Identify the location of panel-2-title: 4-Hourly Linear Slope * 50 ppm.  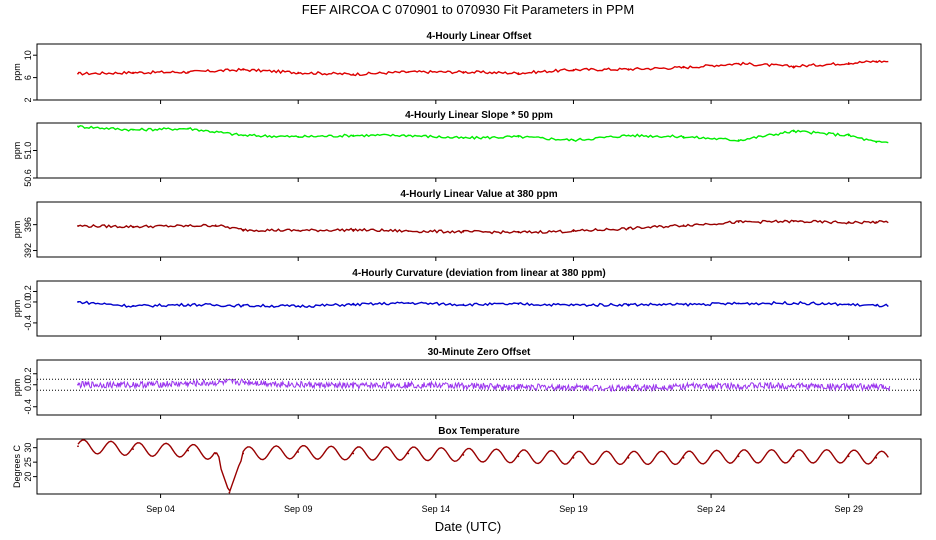
(479, 115).